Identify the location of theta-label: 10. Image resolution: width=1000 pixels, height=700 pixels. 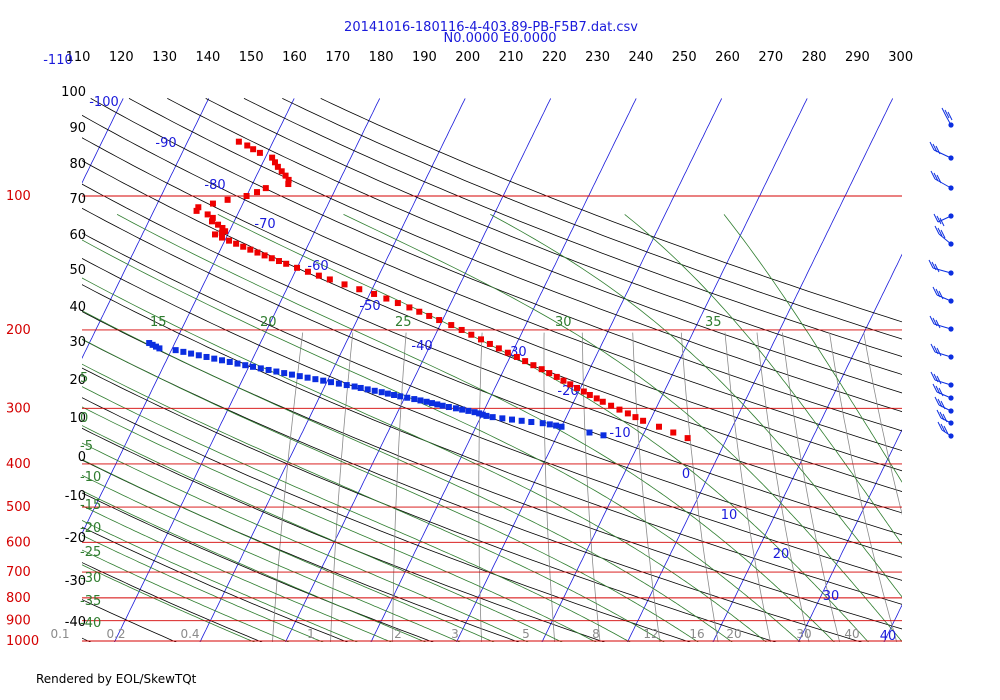
(77, 418).